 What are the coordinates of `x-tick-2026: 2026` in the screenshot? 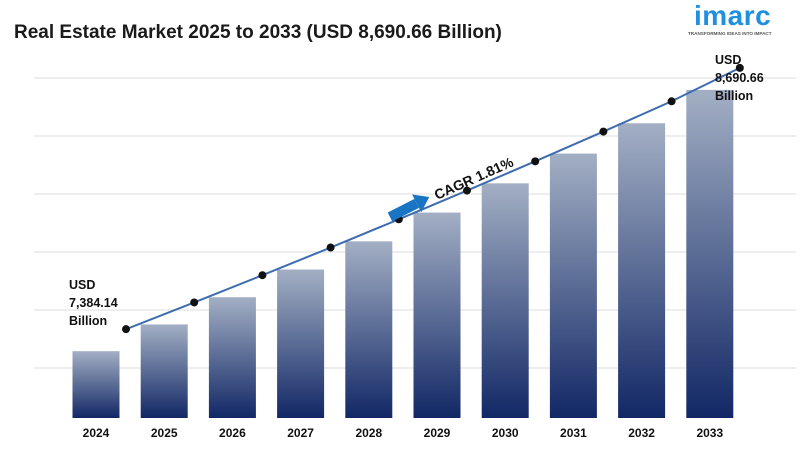 It's located at (232, 433).